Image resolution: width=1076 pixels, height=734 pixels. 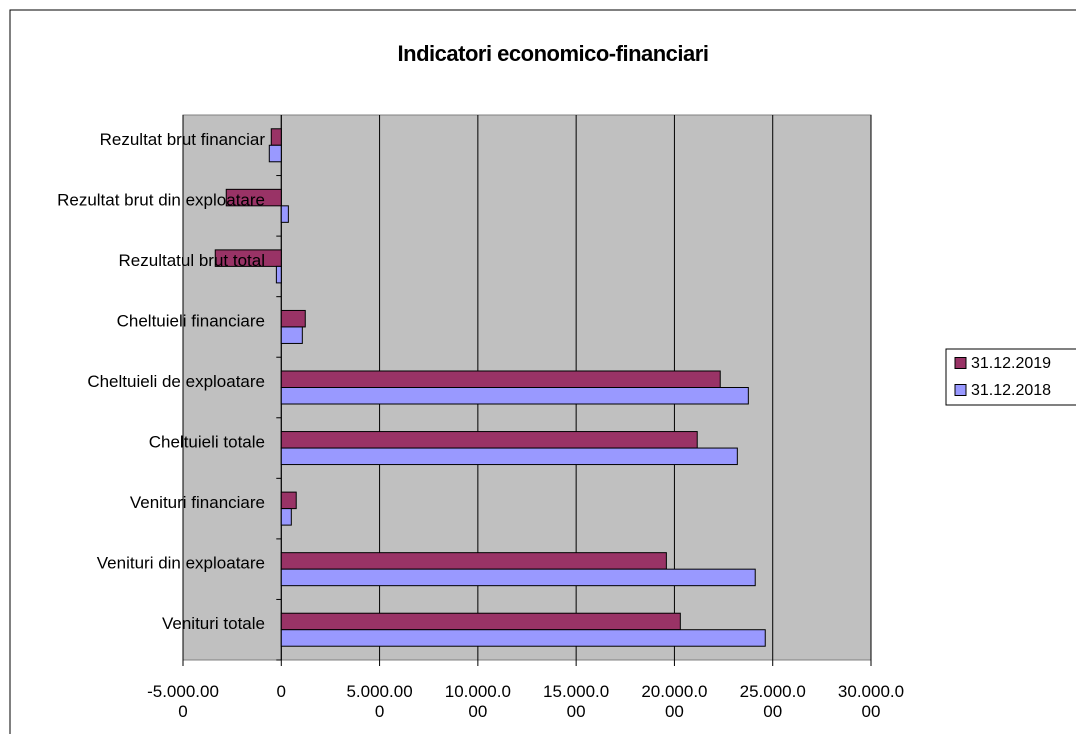 What do you see at coordinates (176, 381) in the screenshot?
I see `y-tick-label: Cheltuieli de exploatare` at bounding box center [176, 381].